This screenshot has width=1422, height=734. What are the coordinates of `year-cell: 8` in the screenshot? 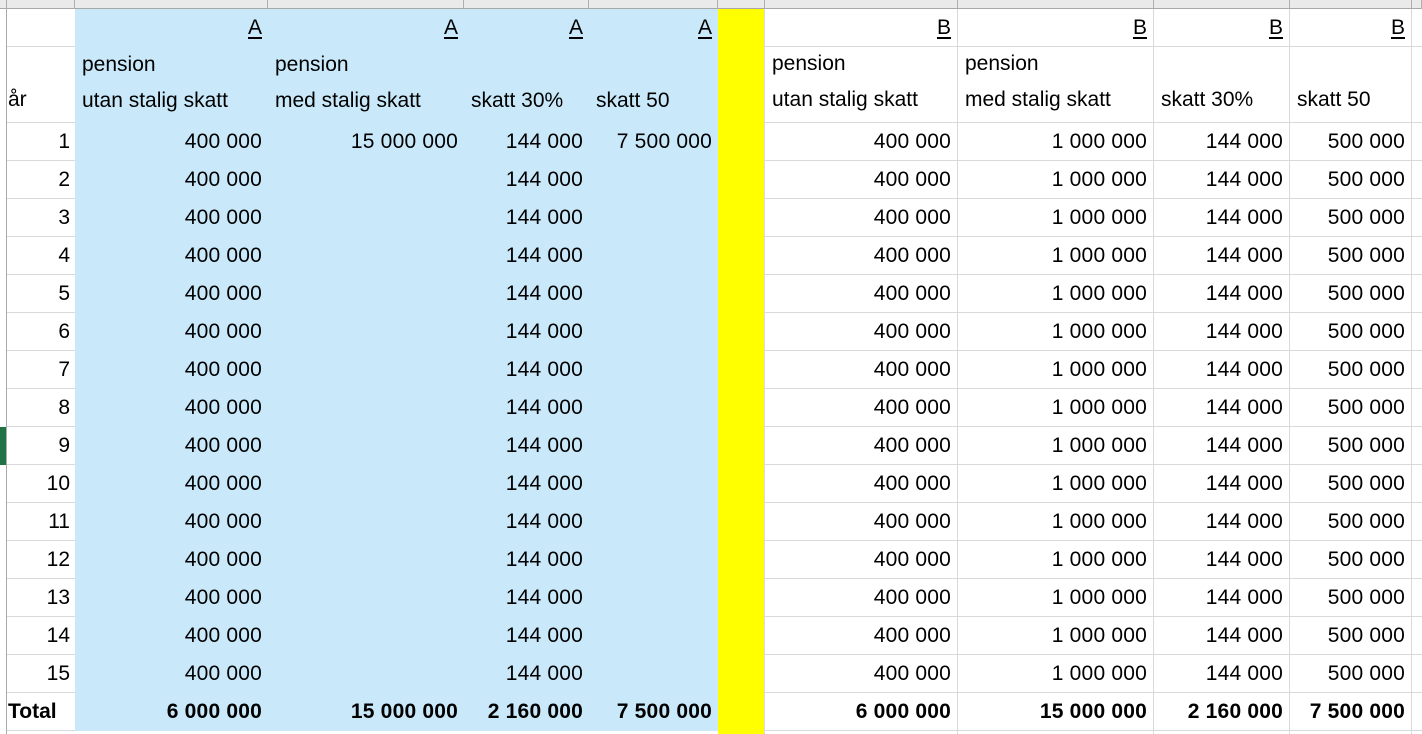 It's located at (37, 408).